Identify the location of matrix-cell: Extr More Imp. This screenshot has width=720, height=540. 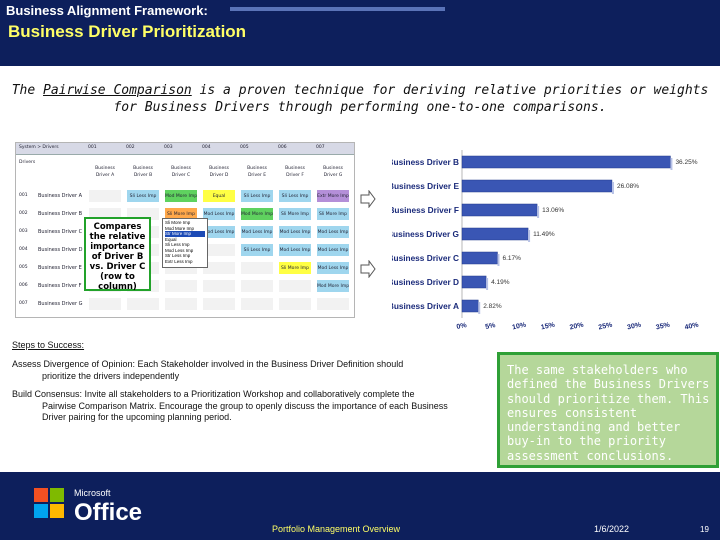
(333, 196).